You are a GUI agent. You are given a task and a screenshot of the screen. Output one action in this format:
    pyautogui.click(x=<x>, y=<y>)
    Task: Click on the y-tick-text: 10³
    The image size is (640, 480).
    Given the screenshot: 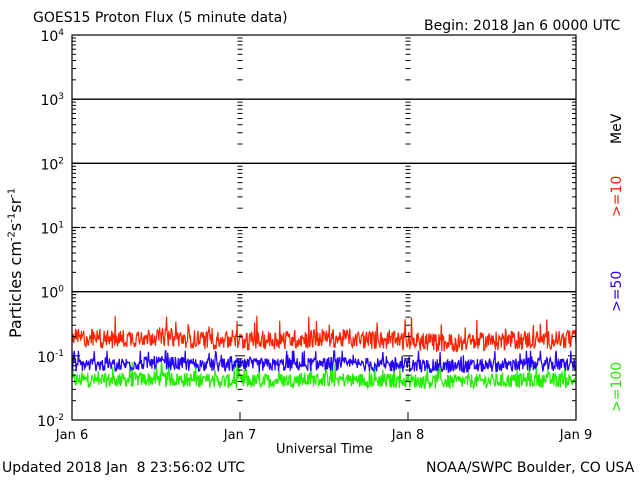 What is the action you would take?
    pyautogui.click(x=52, y=100)
    